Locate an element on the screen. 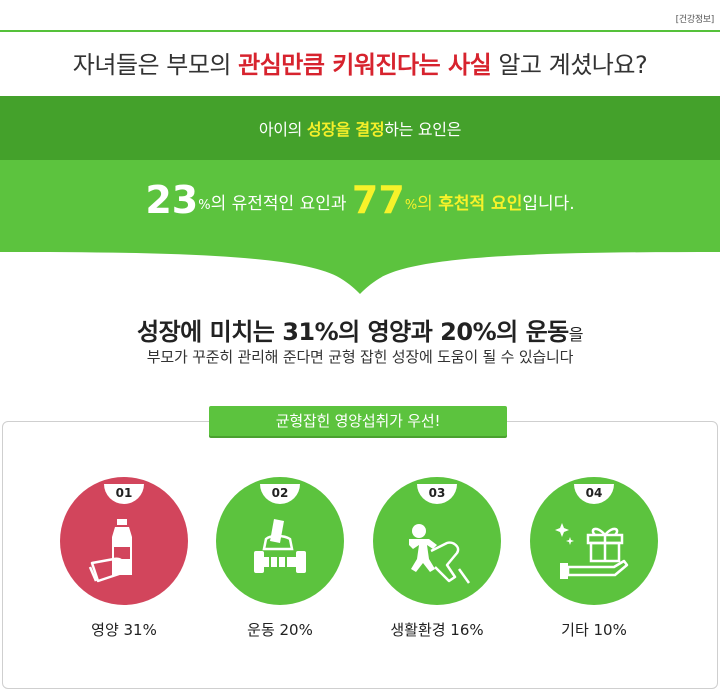  category-tag: [건강정보] is located at coordinates (695, 20).